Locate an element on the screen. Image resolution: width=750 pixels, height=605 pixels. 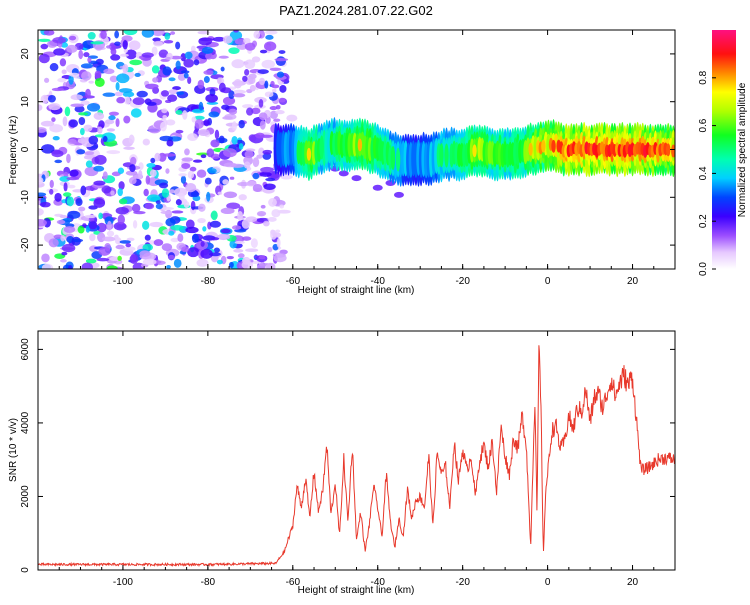
spectrogram-x-tick-label: -40 is located at coordinates (378, 281).